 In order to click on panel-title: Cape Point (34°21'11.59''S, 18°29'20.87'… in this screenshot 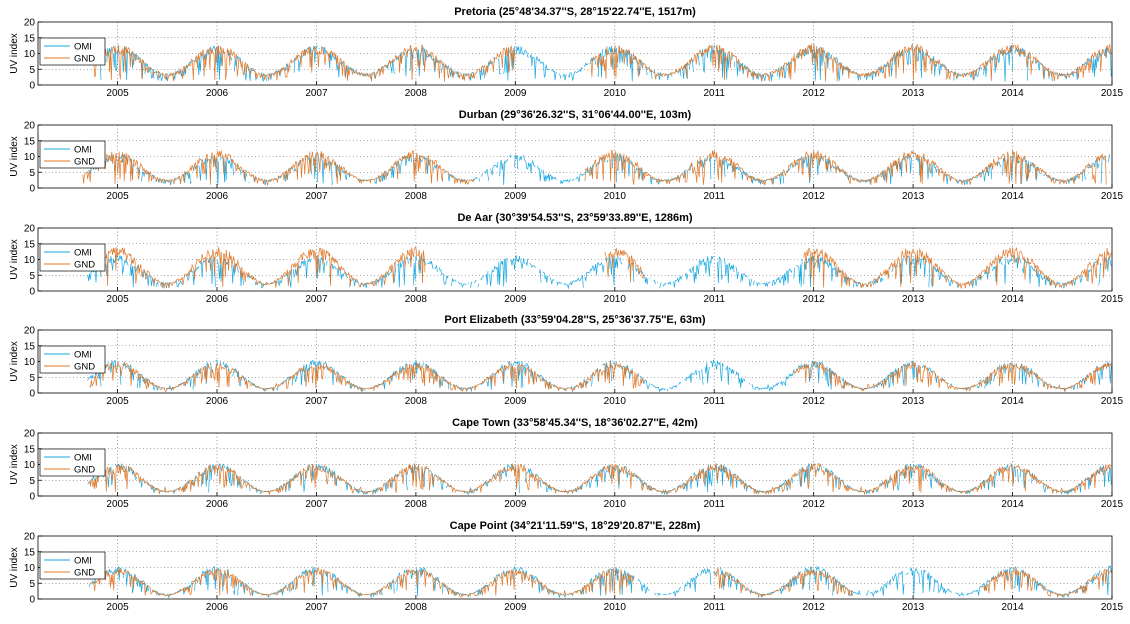, I will do `click(575, 526)`.